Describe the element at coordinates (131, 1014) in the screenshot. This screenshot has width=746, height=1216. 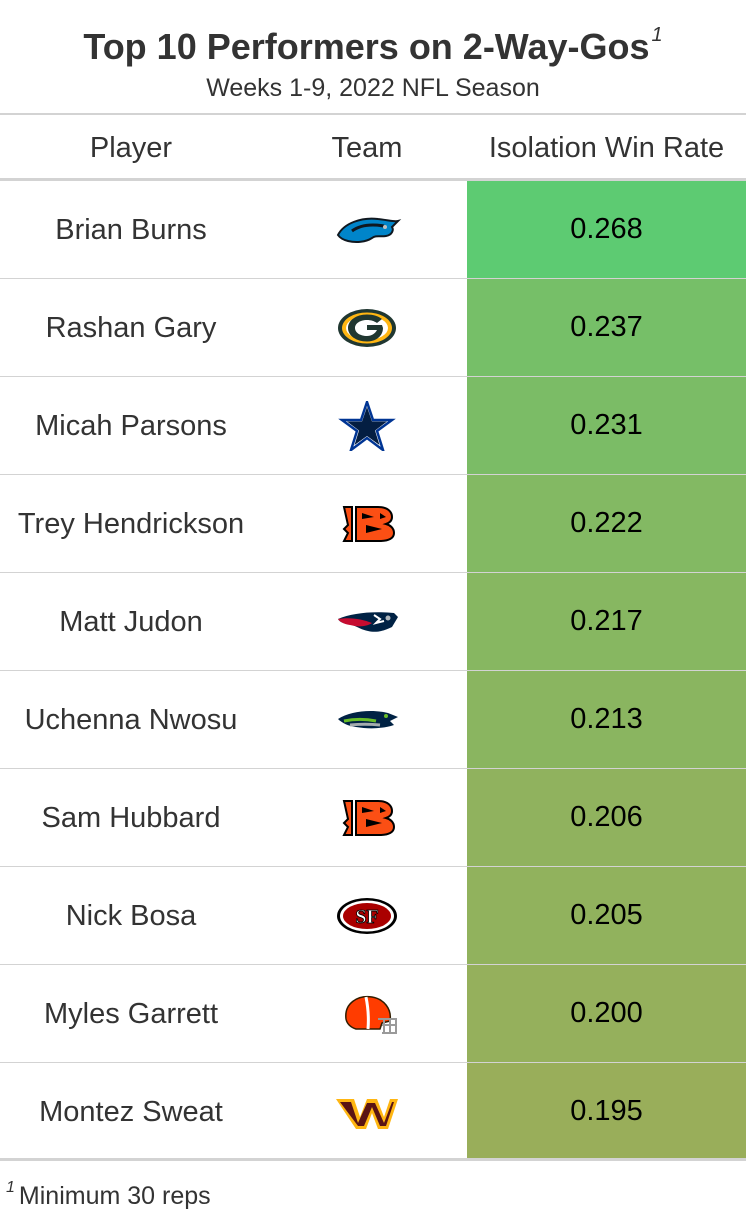
I see `player-name: Myles Garrett` at that location.